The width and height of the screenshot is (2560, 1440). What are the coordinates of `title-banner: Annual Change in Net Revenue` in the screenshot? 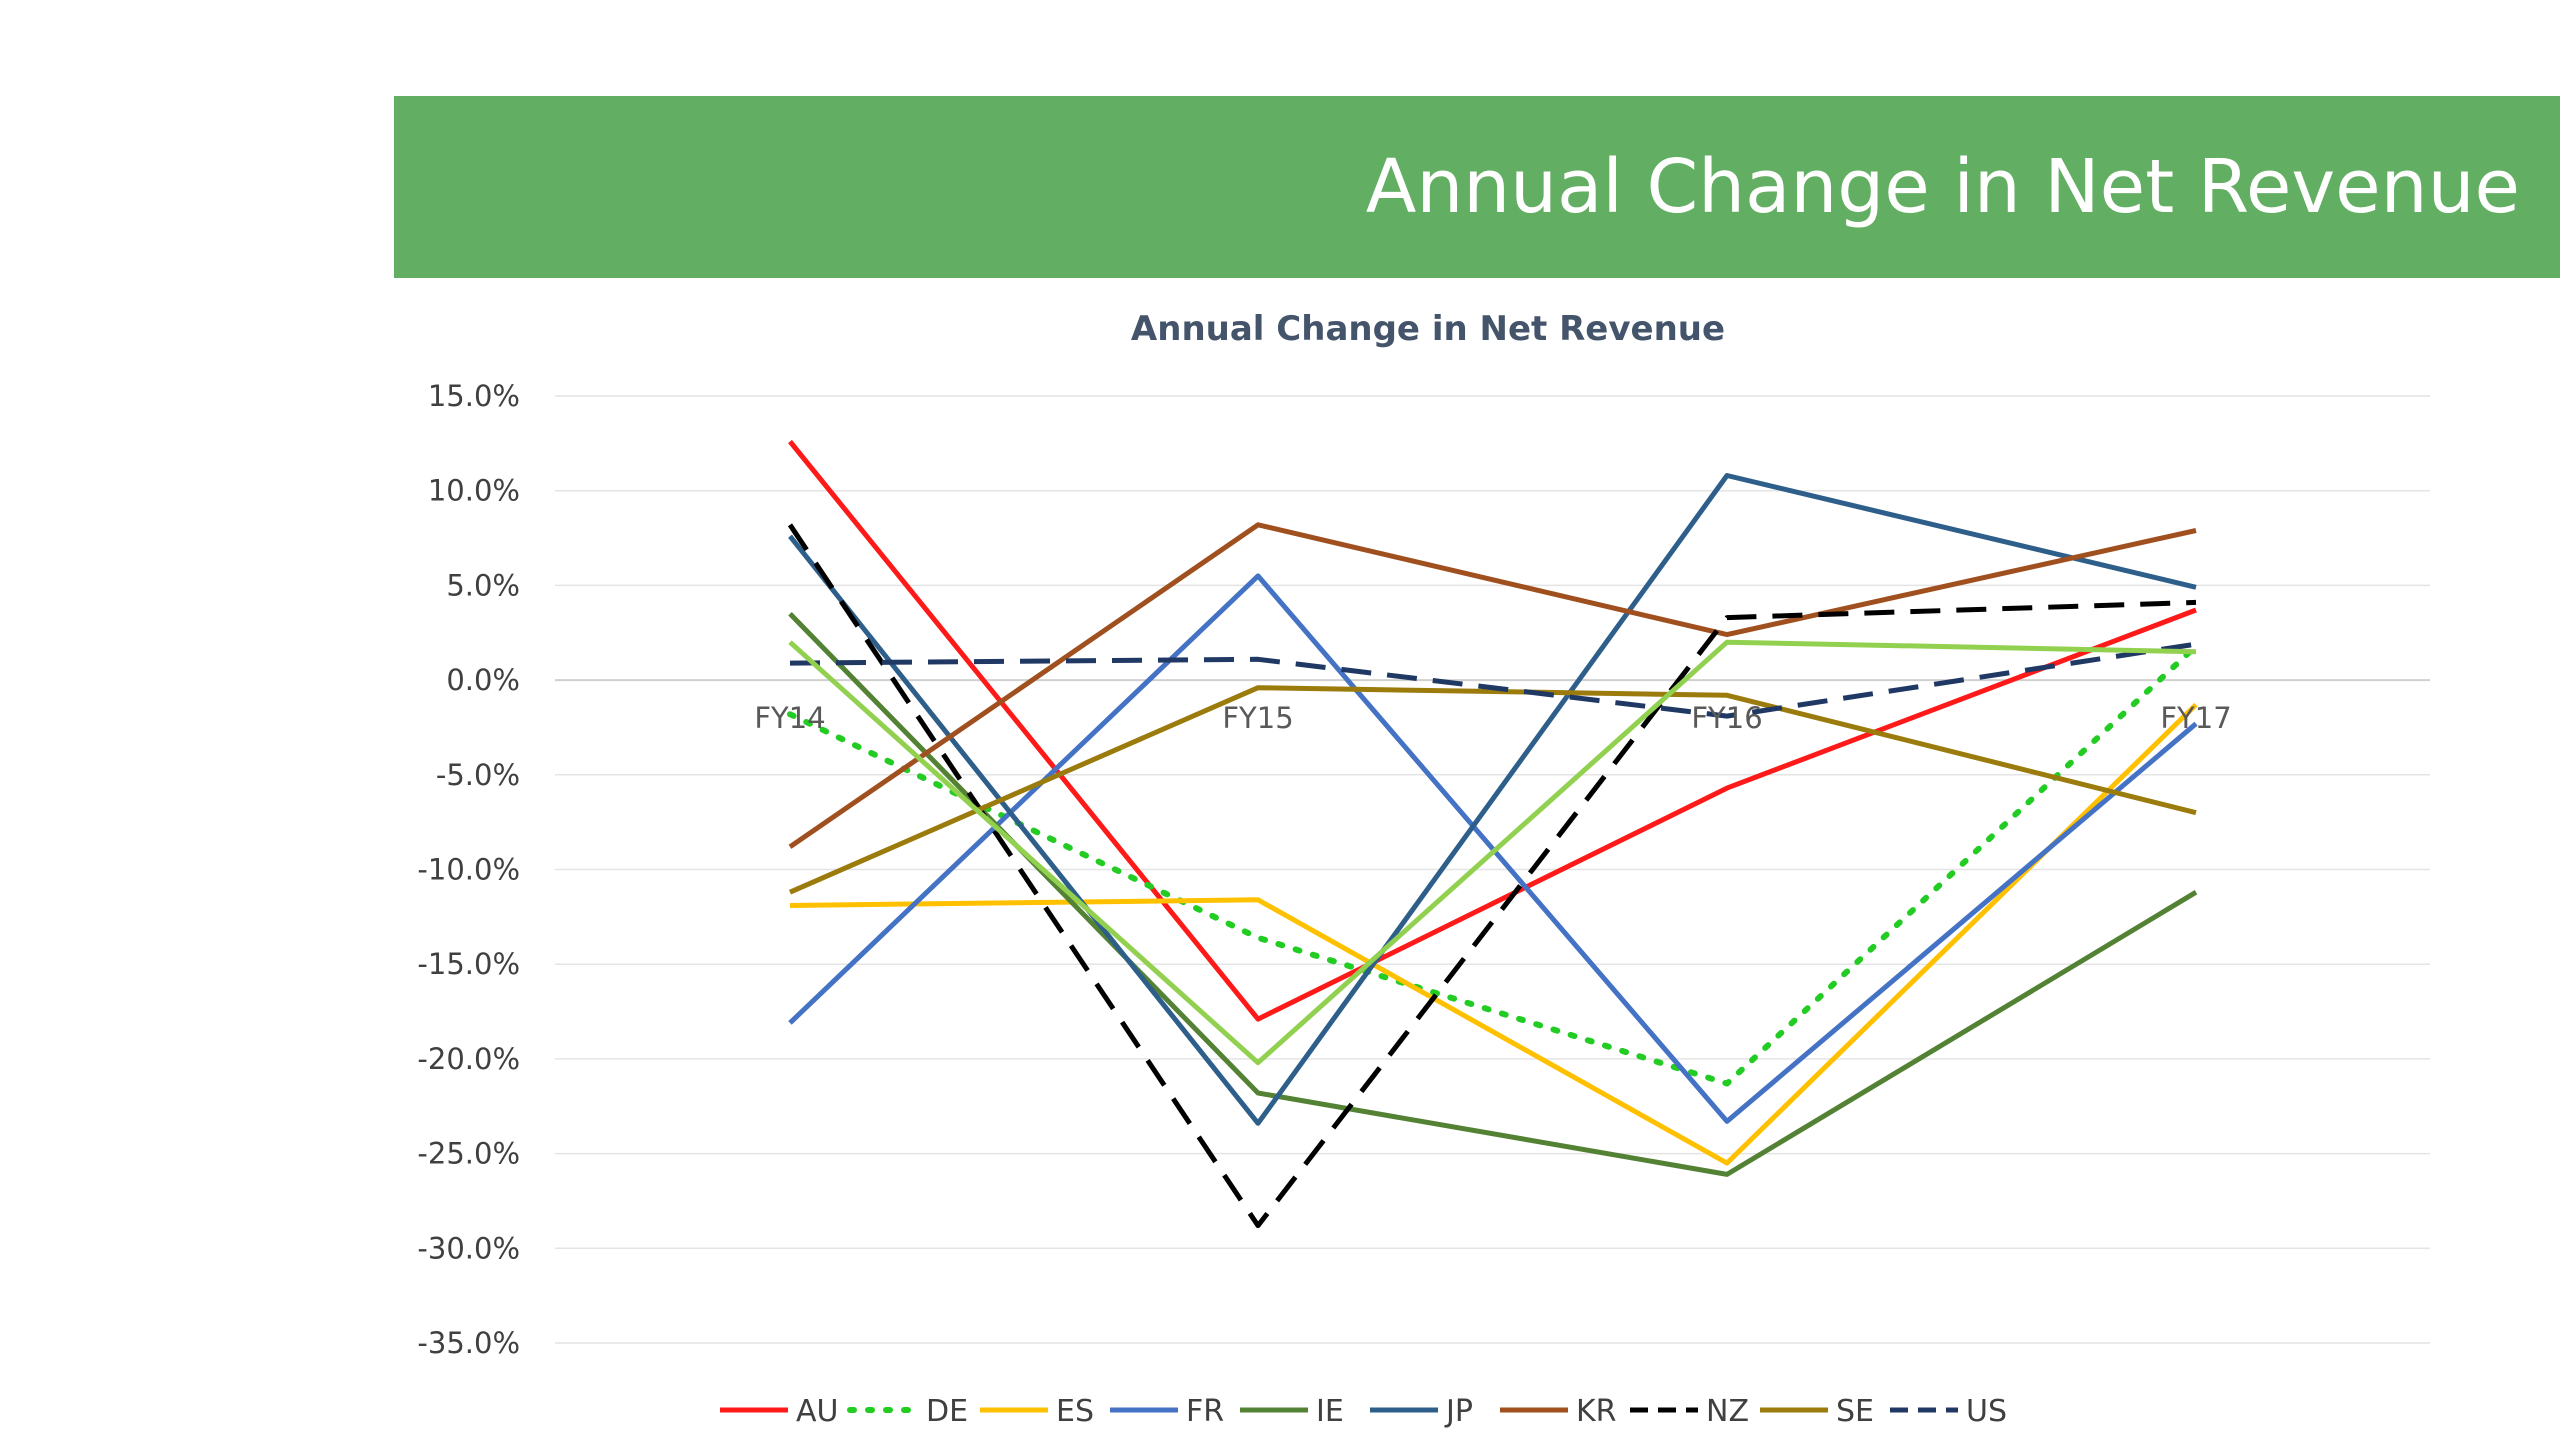 It's located at (1477, 187).